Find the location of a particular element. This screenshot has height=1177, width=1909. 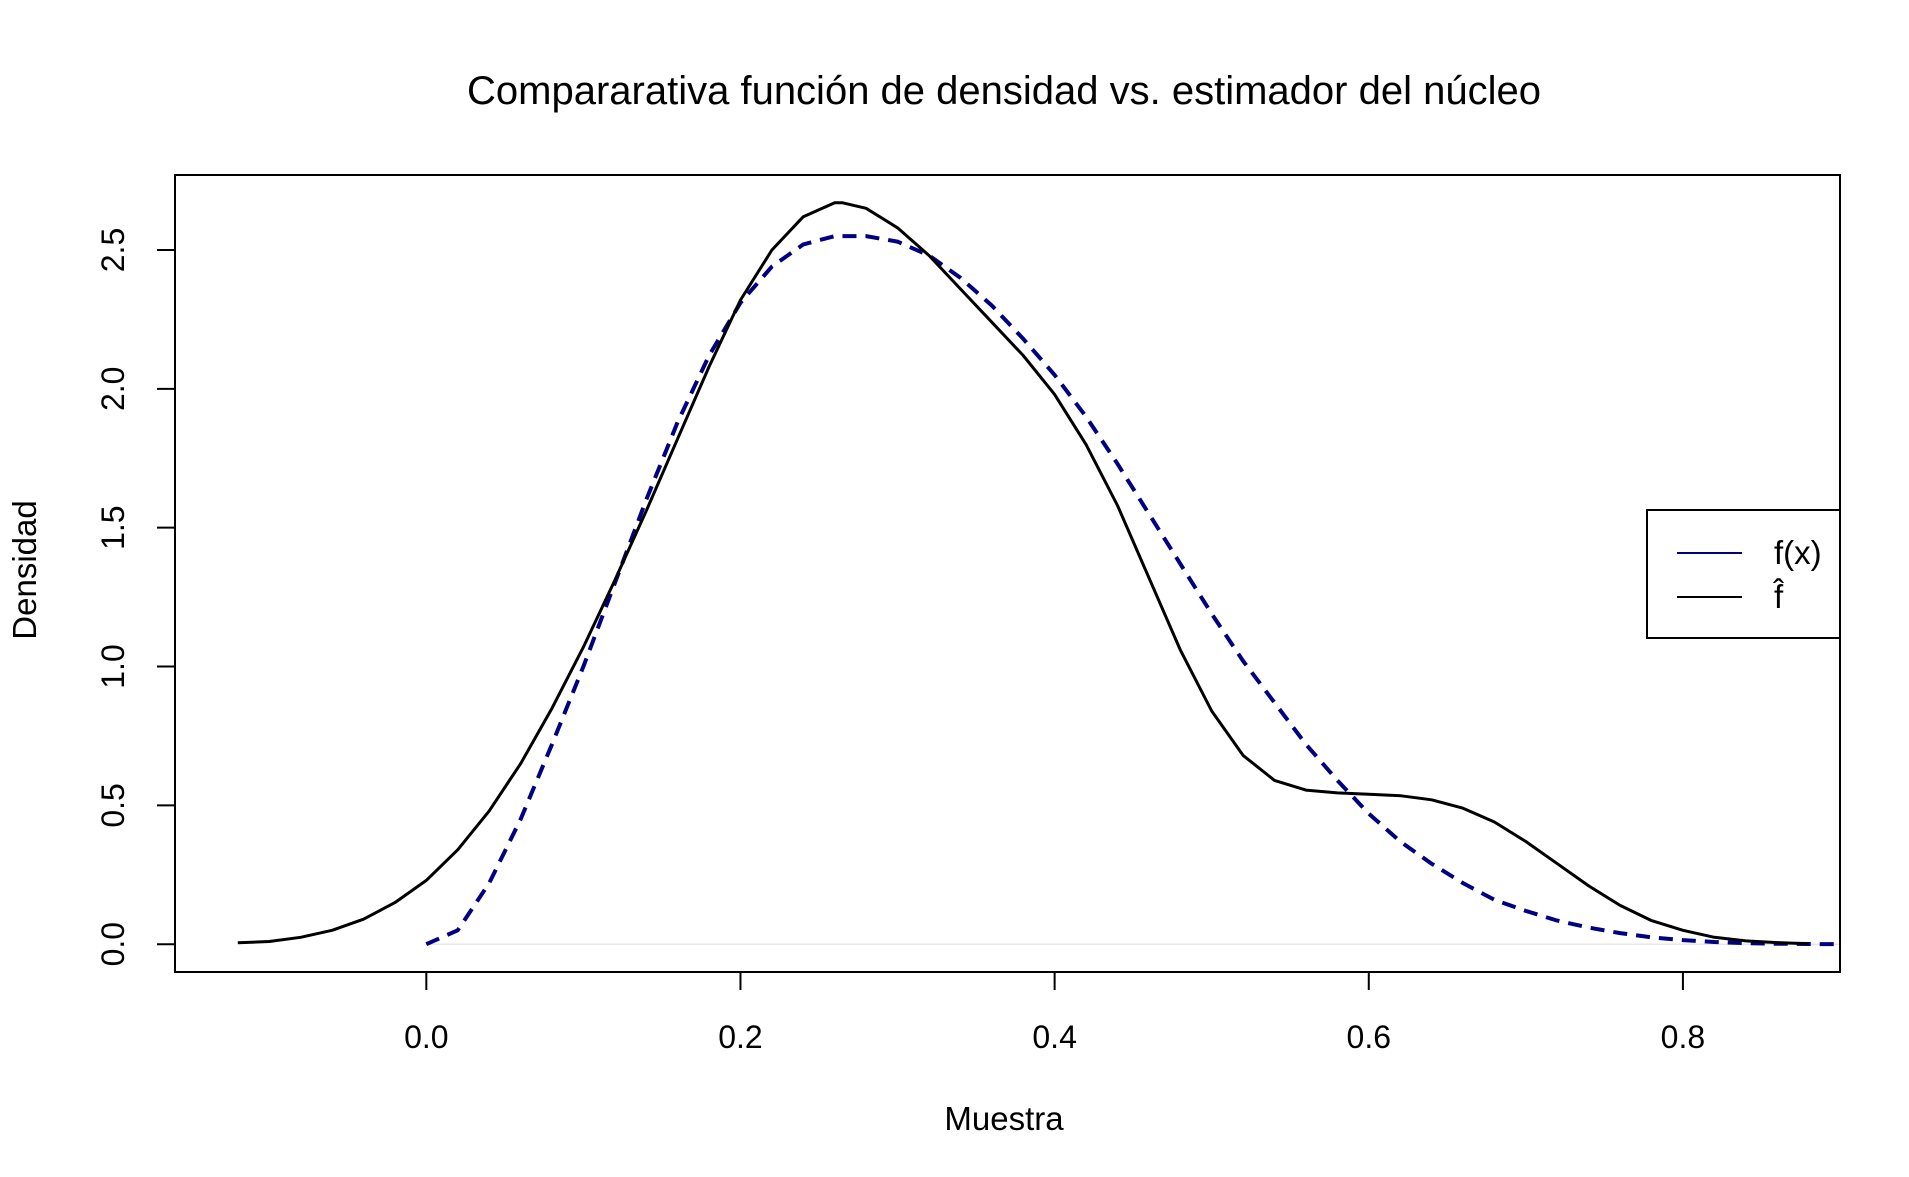

y-axis-label: Densidad is located at coordinates (24, 569).